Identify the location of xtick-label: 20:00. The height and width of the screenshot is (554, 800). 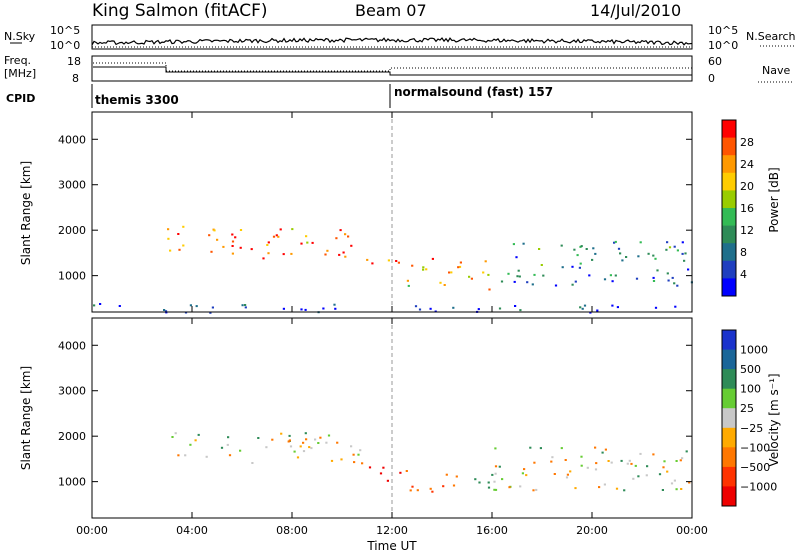
(592, 530).